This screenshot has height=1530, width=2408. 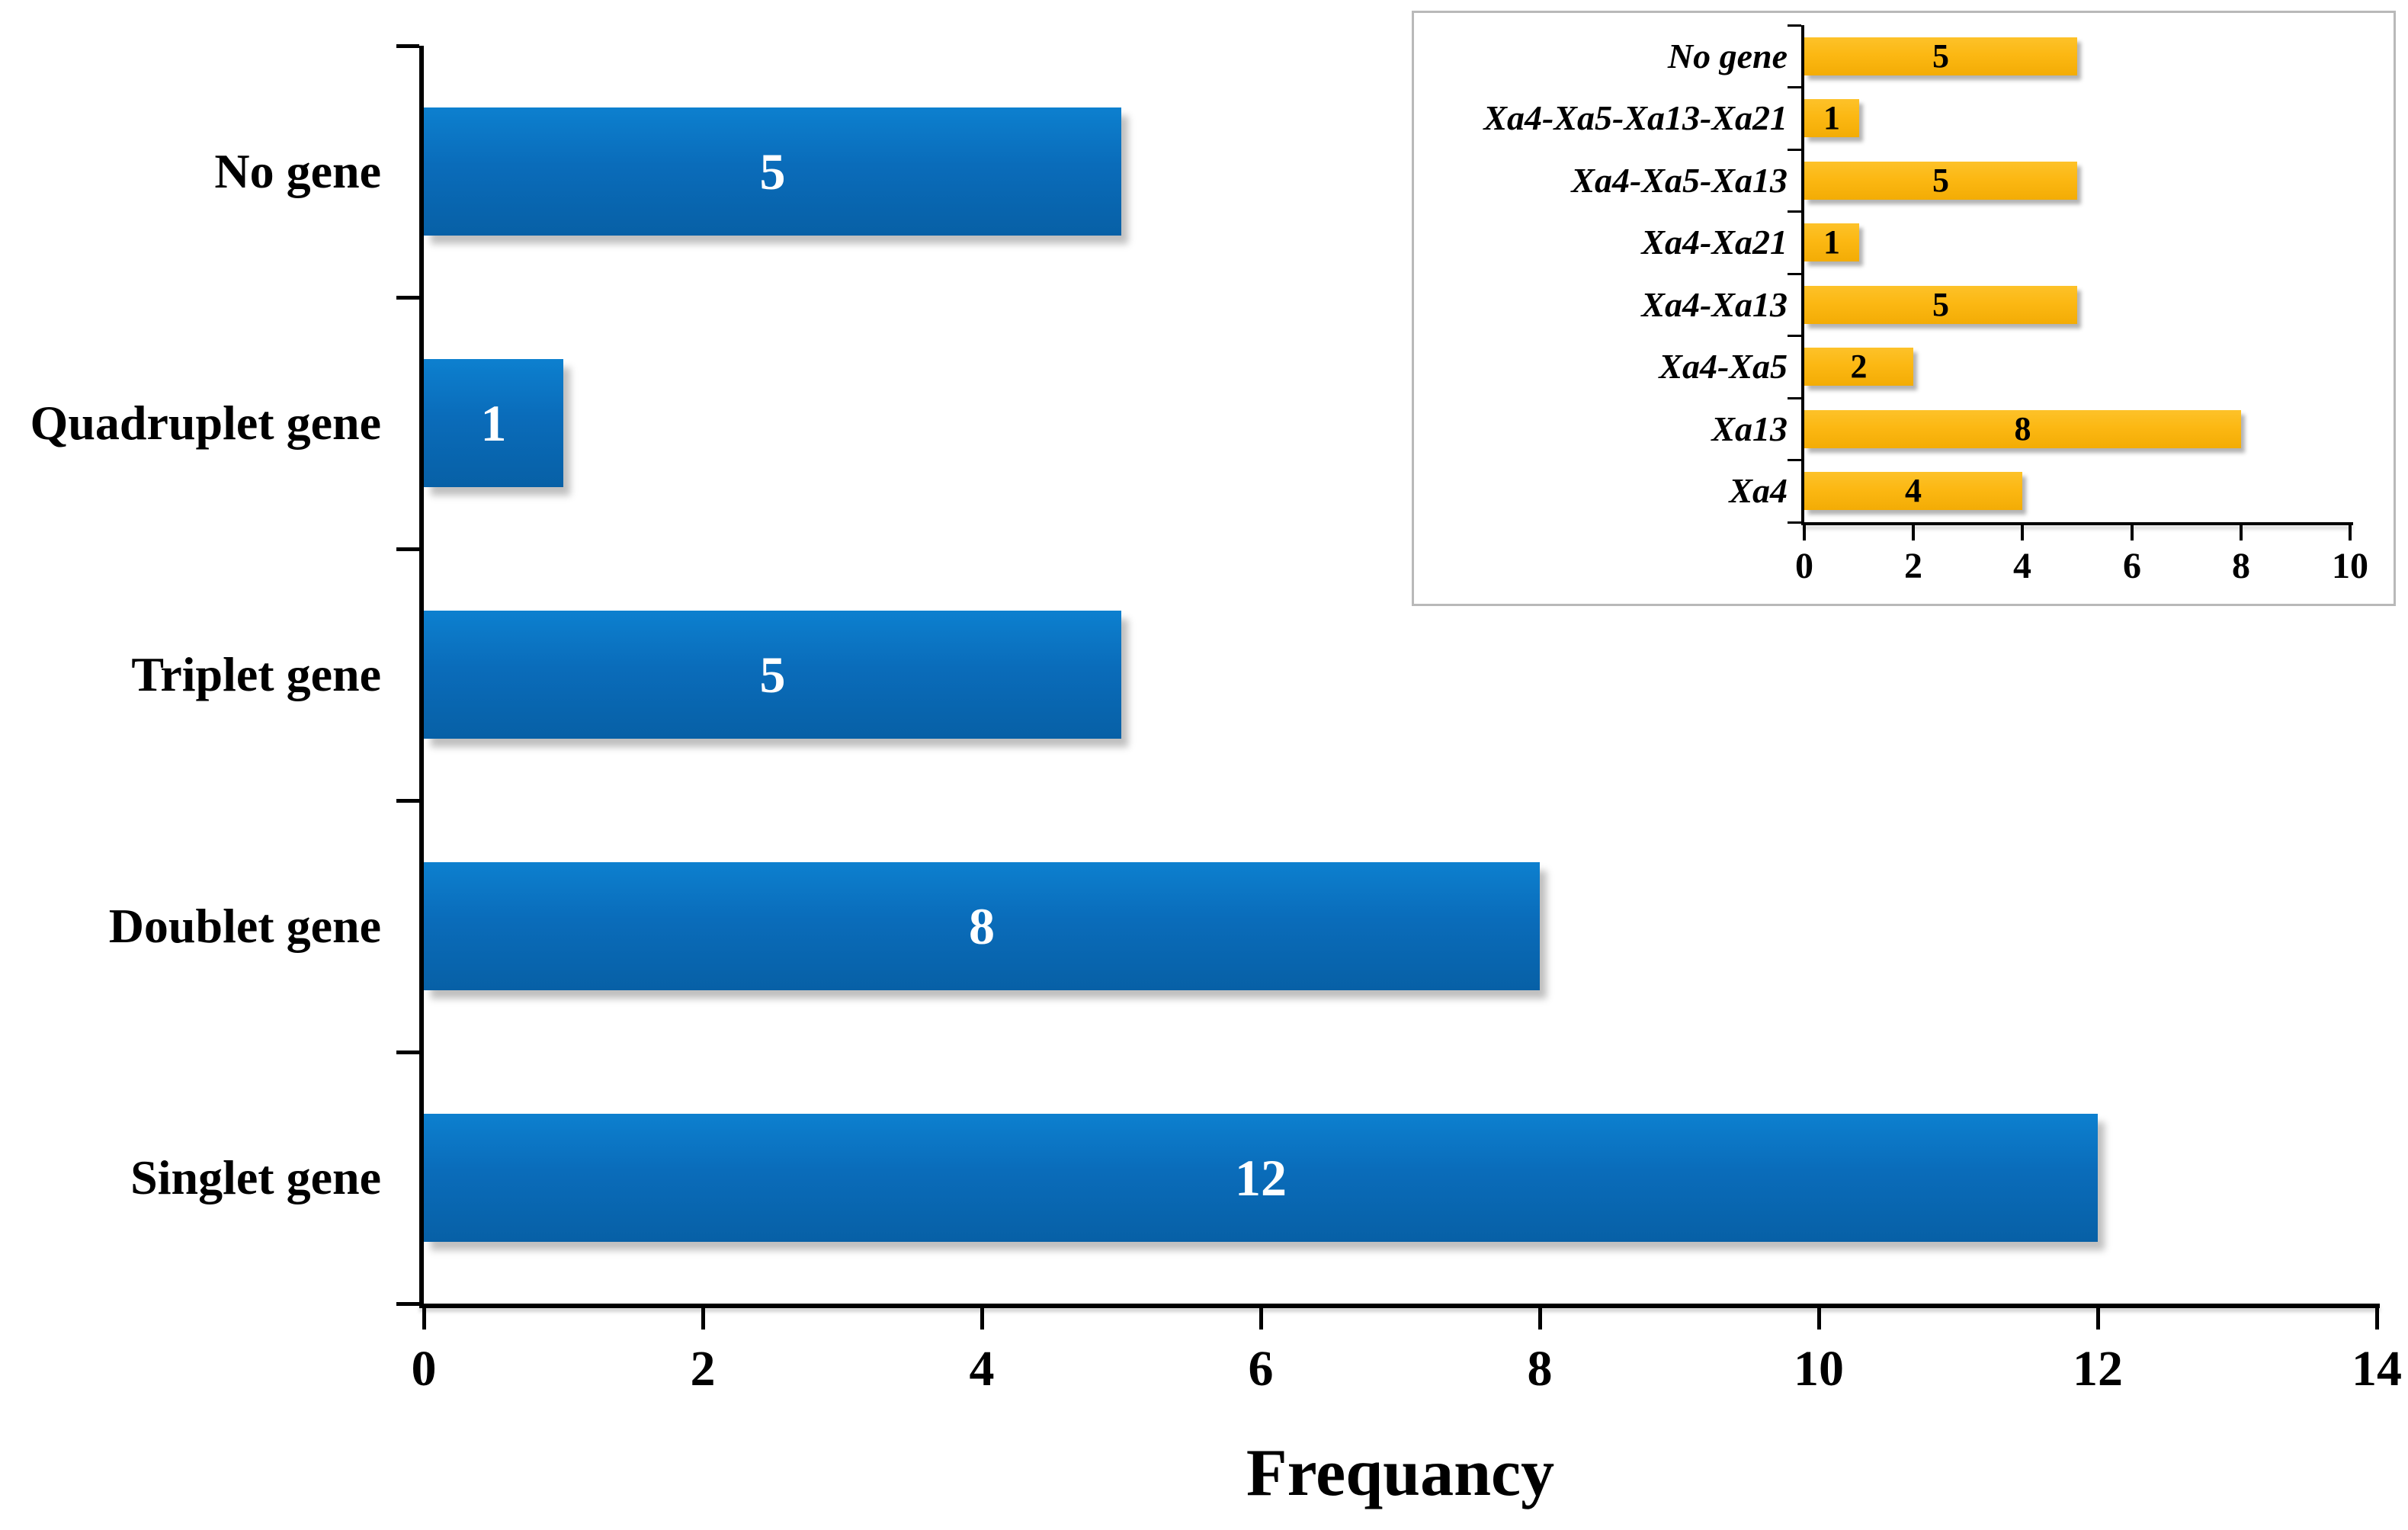 I want to click on bar-singlet-gene: 12, so click(x=1261, y=1178).